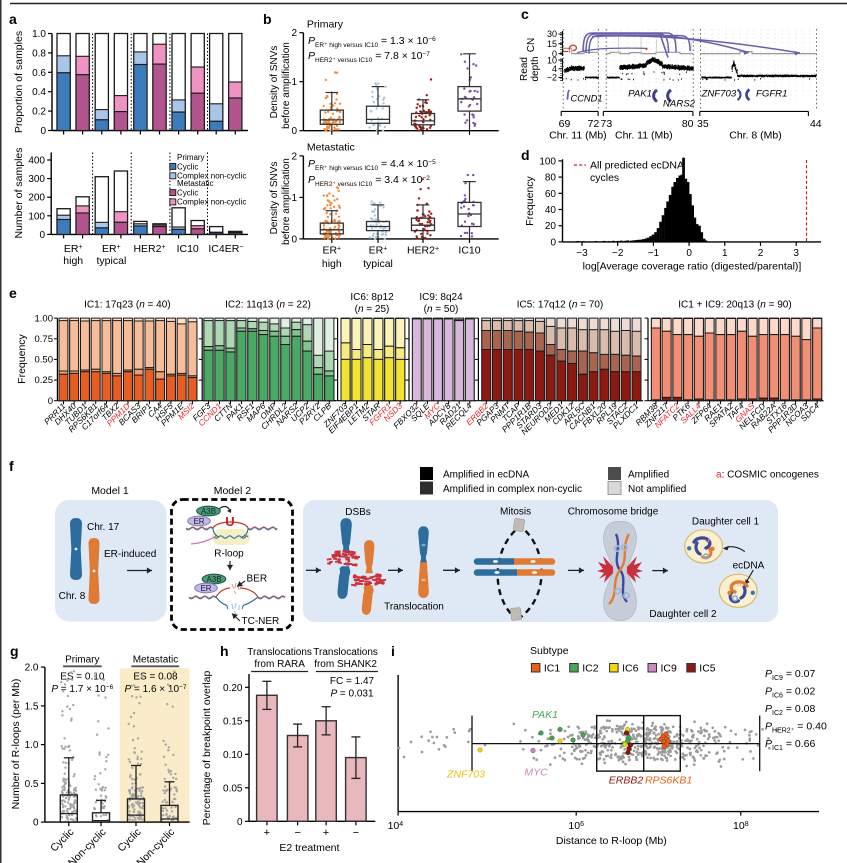 This screenshot has width=847, height=863. I want to click on svg-text: 0.20, so click(233, 688).